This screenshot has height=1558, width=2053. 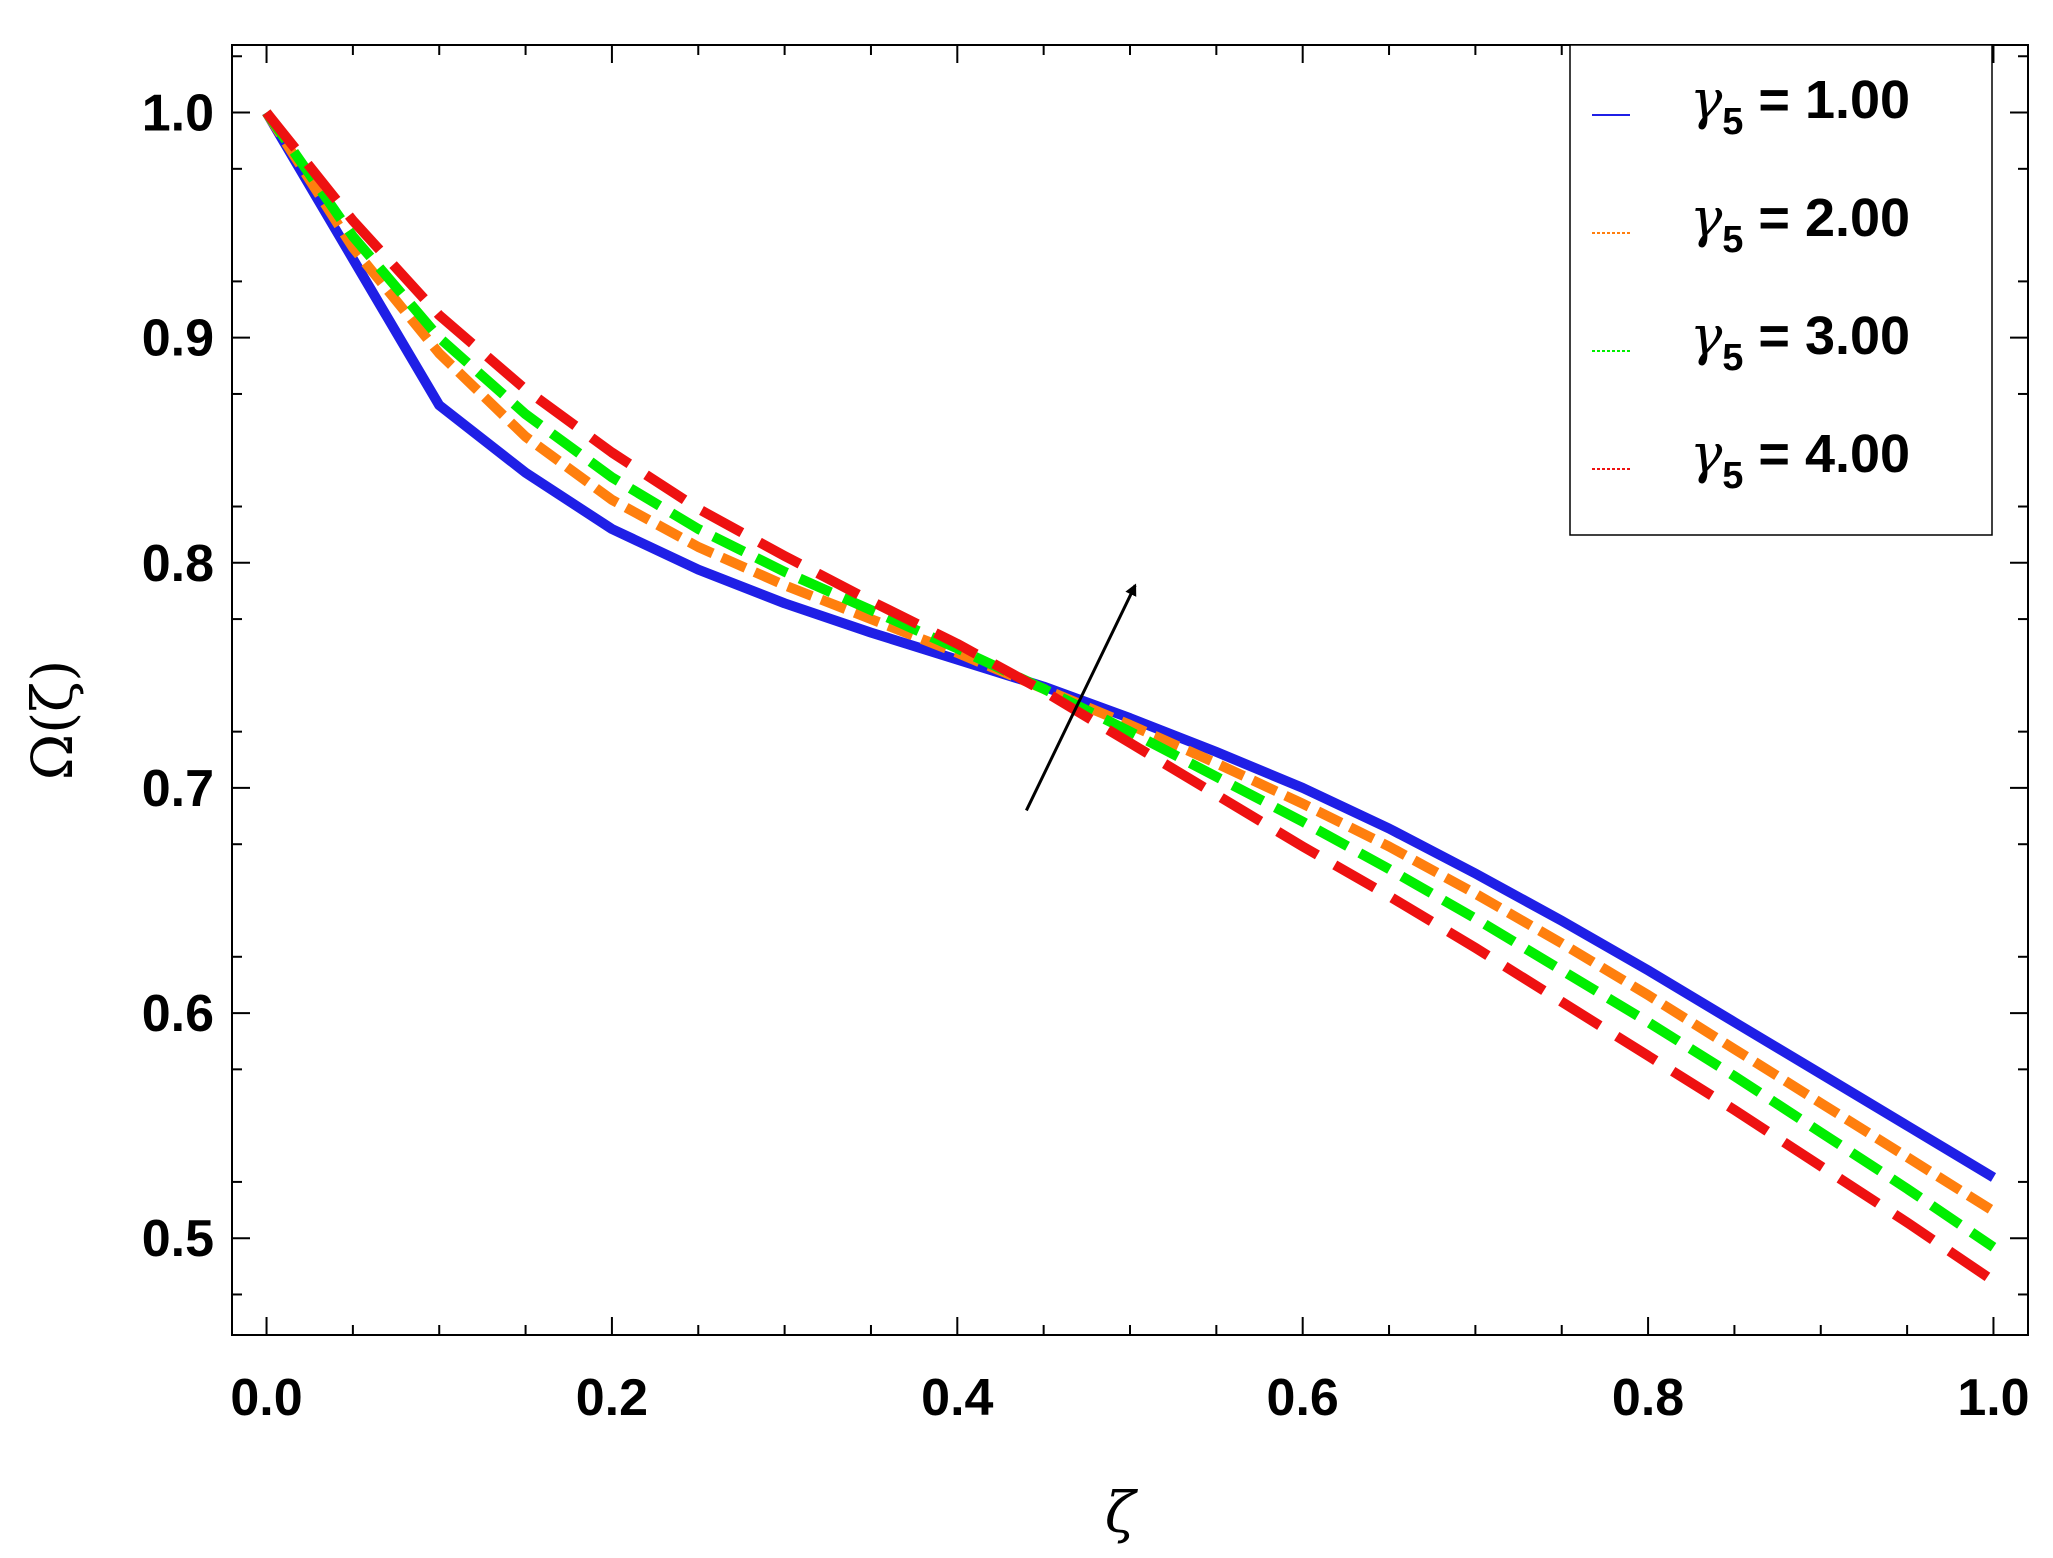 What do you see at coordinates (1826, 454) in the screenshot?
I see `legend-value: = 4.00` at bounding box center [1826, 454].